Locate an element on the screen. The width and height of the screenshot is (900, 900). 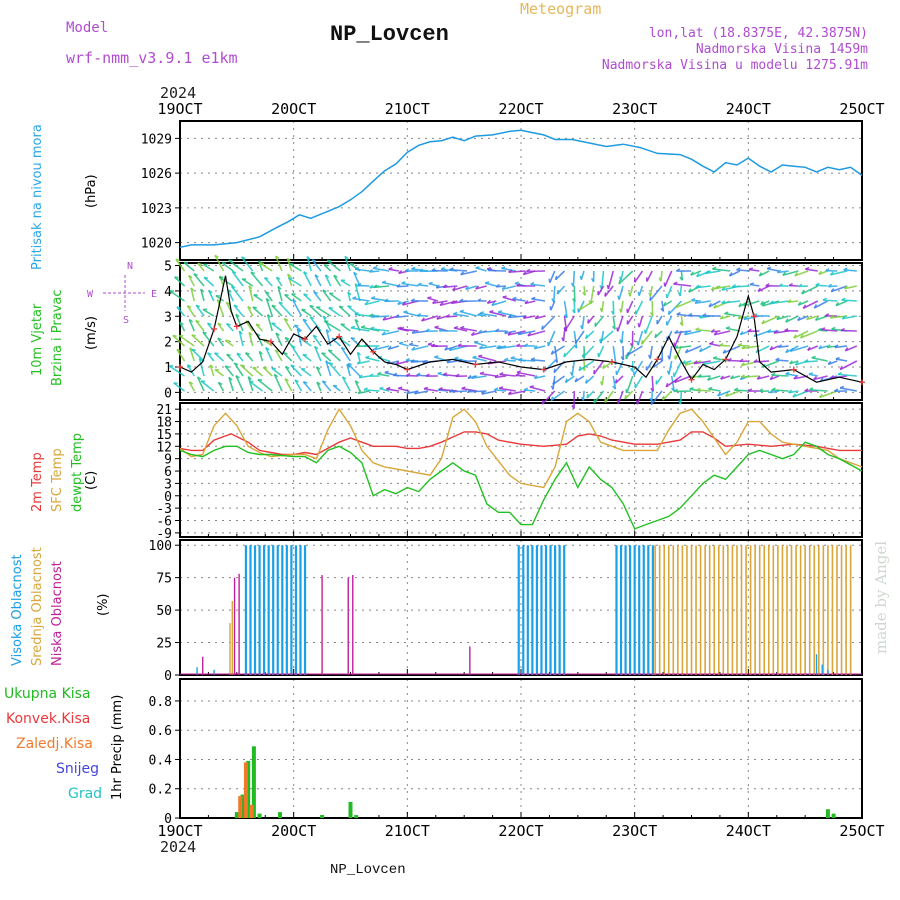
bottom-day-label: 24OCT is located at coordinates (748, 831).